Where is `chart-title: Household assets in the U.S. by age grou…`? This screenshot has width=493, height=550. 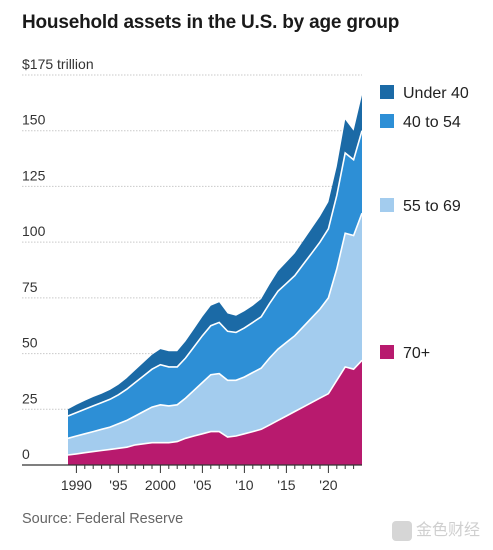
chart-title: Household assets in the U.S. by age grou… is located at coordinates (211, 22).